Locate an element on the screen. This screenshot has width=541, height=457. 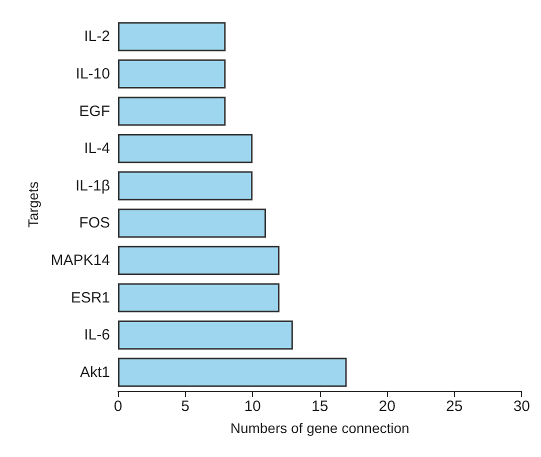
y-tick-label: EGF is located at coordinates (94, 111).